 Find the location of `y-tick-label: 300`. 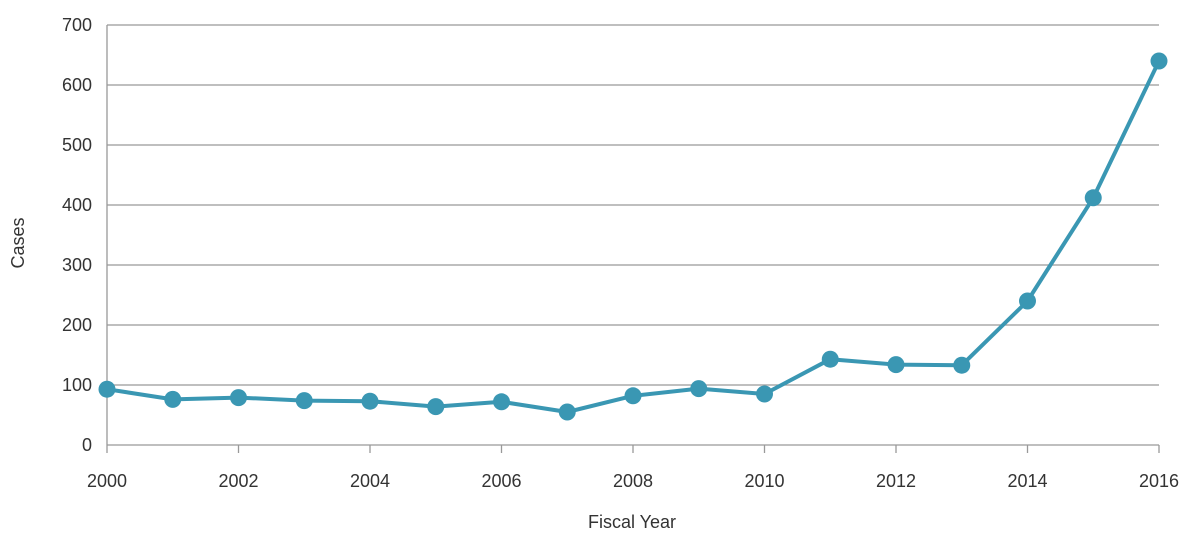

y-tick-label: 300 is located at coordinates (77, 265).